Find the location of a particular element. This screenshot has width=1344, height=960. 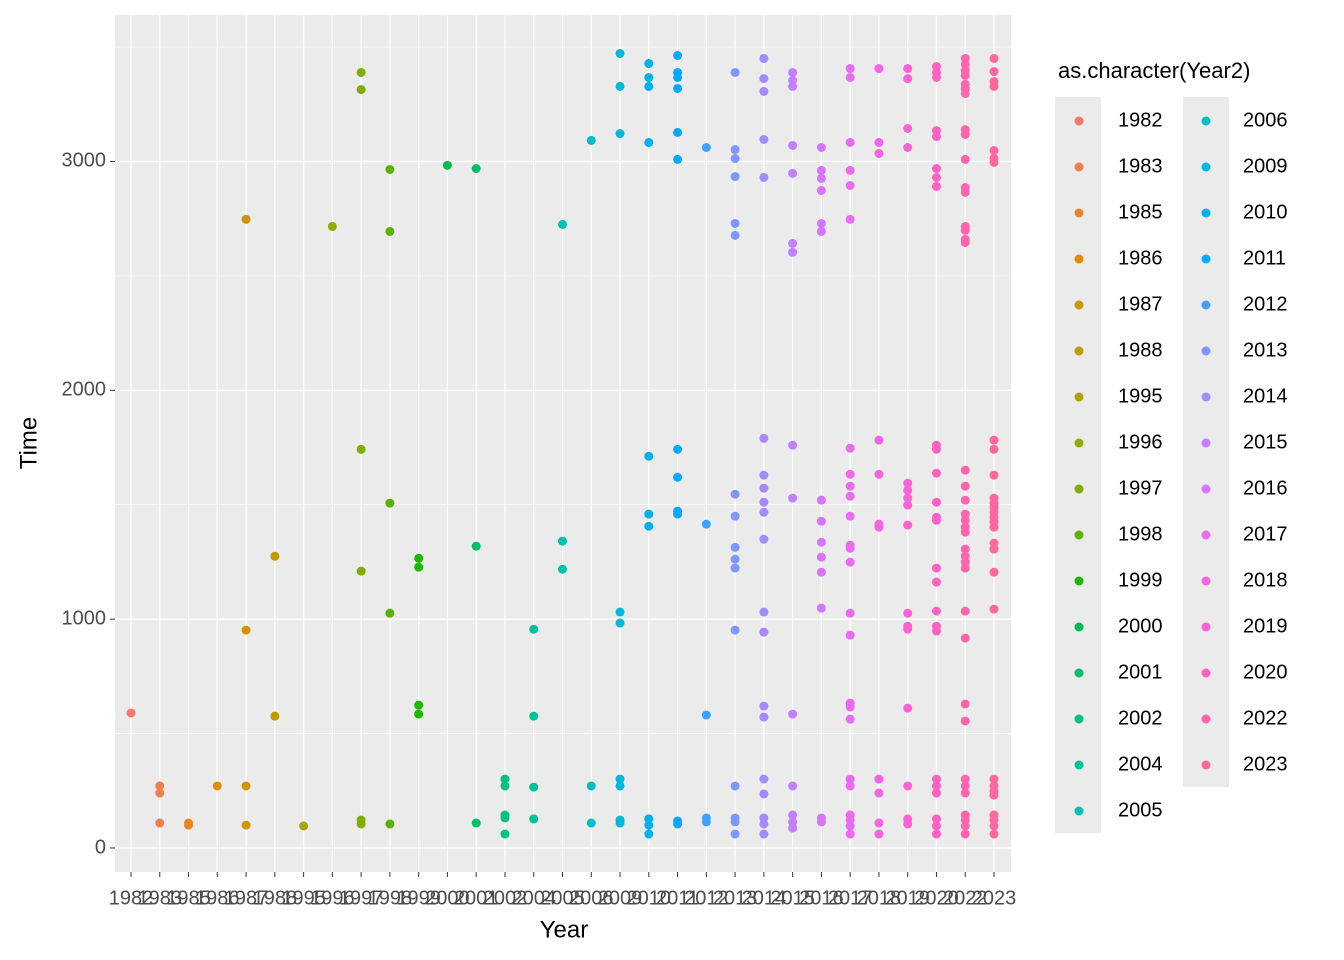

legend-label: 1997 is located at coordinates (1140, 488).